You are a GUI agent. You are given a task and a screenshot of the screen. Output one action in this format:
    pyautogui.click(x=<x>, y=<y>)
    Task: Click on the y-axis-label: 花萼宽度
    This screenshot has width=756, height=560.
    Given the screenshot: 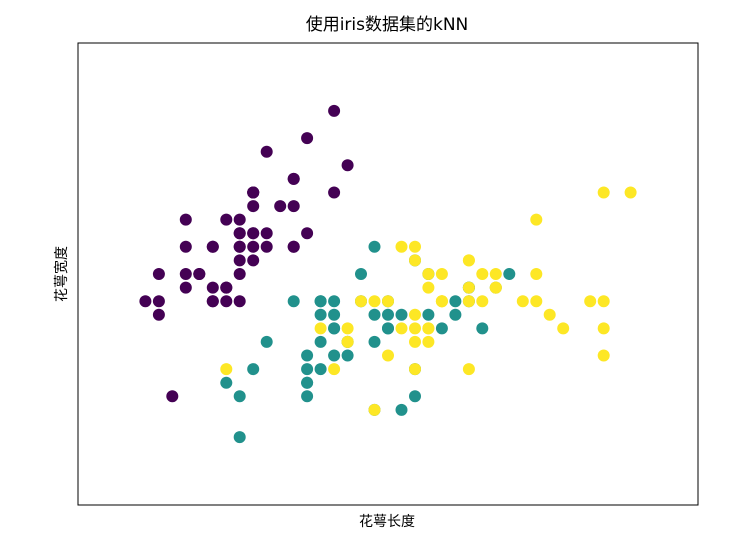 What is the action you would take?
    pyautogui.click(x=61, y=274)
    